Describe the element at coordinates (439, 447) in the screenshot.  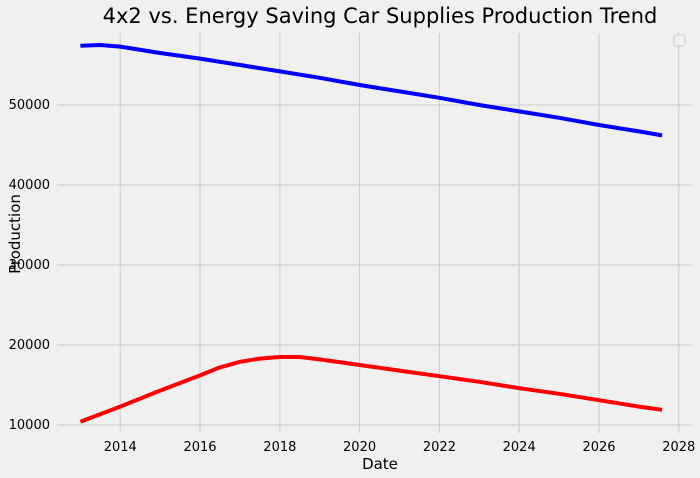
I see `x-tick-label: 2022` at that location.